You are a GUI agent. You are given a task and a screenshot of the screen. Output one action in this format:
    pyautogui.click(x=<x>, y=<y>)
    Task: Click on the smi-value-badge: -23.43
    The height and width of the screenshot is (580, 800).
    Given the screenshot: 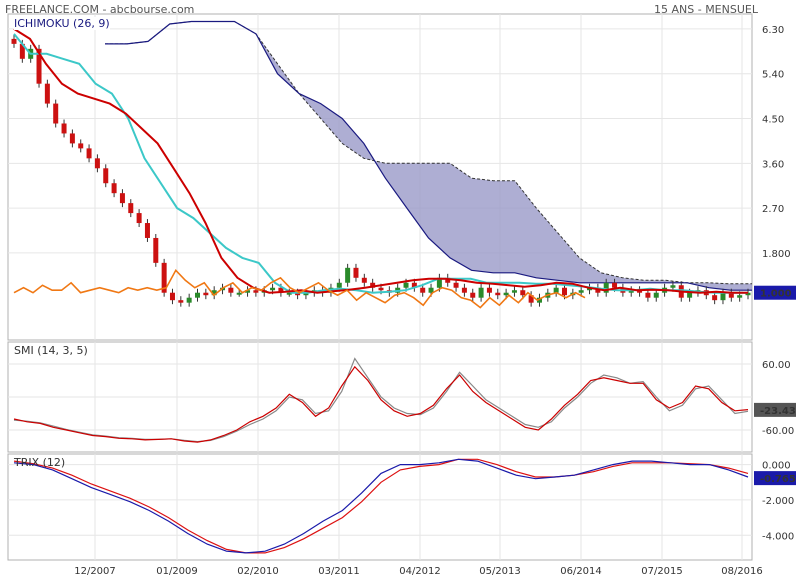 What is the action you would take?
    pyautogui.click(x=778, y=411)
    